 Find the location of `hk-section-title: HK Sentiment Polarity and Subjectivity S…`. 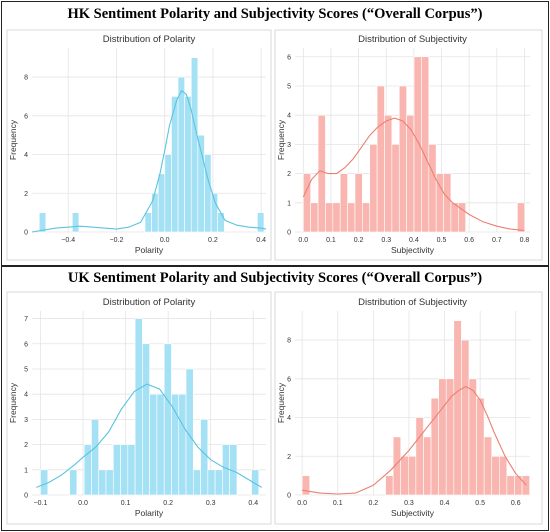

hk-section-title: HK Sentiment Polarity and Subjectivity S… is located at coordinates (275, 14).